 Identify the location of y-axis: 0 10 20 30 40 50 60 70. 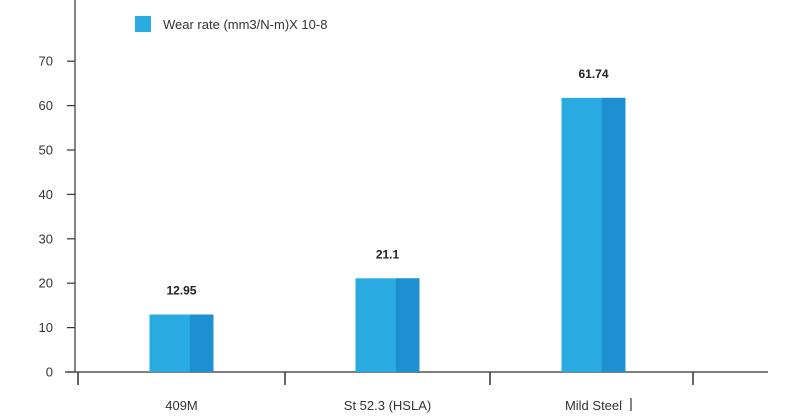
(57, 190).